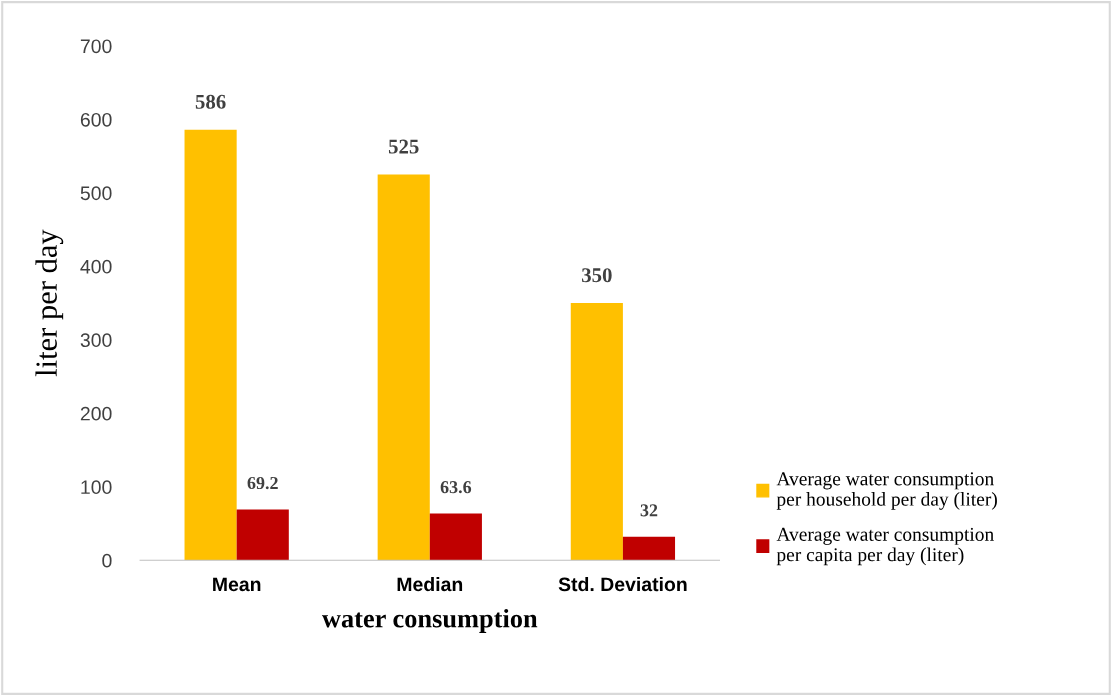  Describe the element at coordinates (429, 620) in the screenshot. I see `x-axis-title: water consumption` at that location.